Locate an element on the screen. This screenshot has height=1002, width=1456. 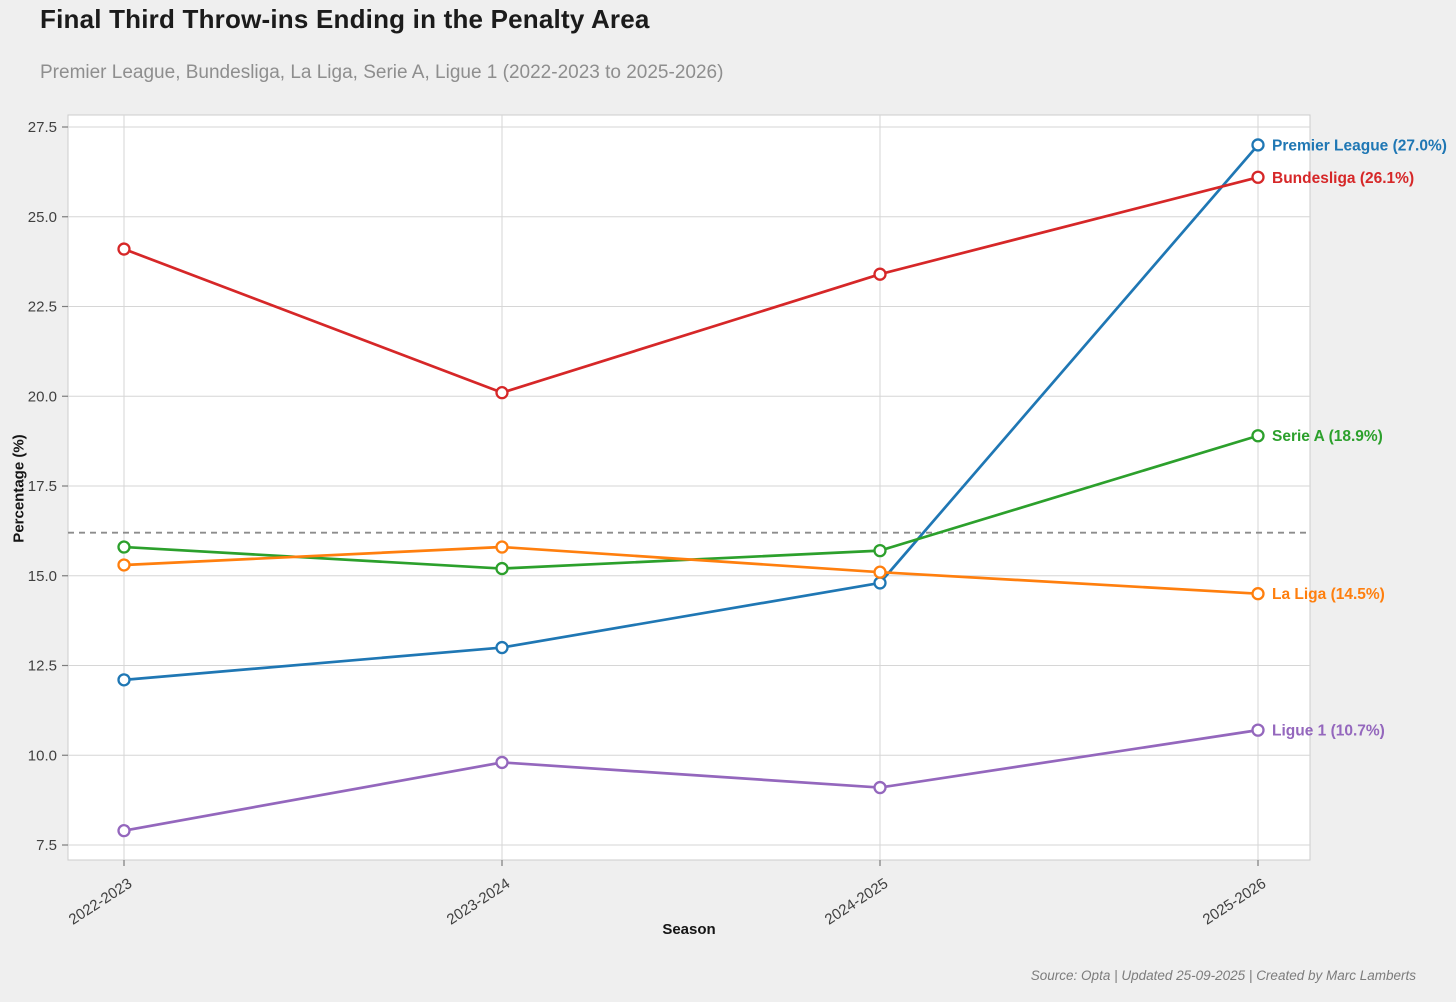
series-label-serie-a: Serie A (18.9%) is located at coordinates (1327, 436).